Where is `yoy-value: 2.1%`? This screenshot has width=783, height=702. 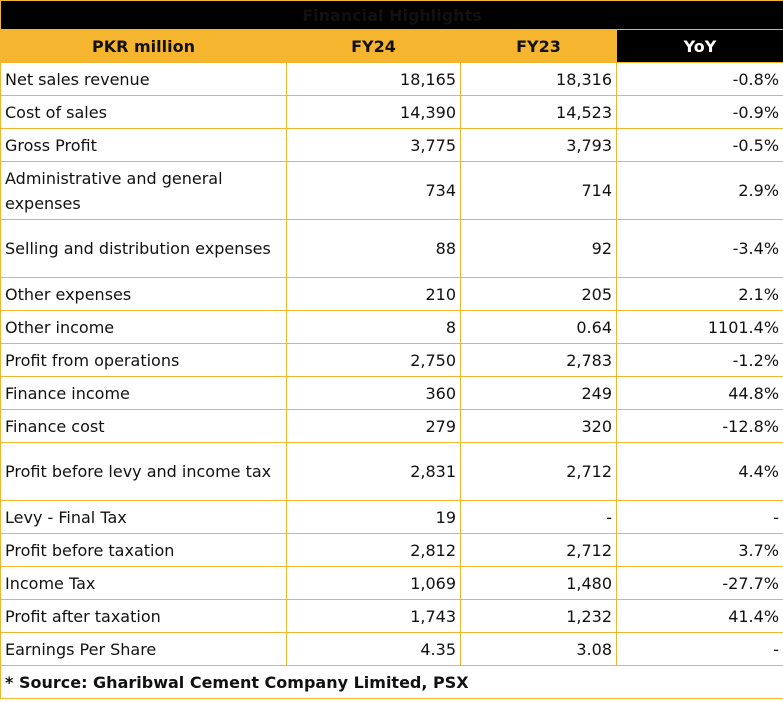
yoy-value: 2.1% is located at coordinates (699, 294).